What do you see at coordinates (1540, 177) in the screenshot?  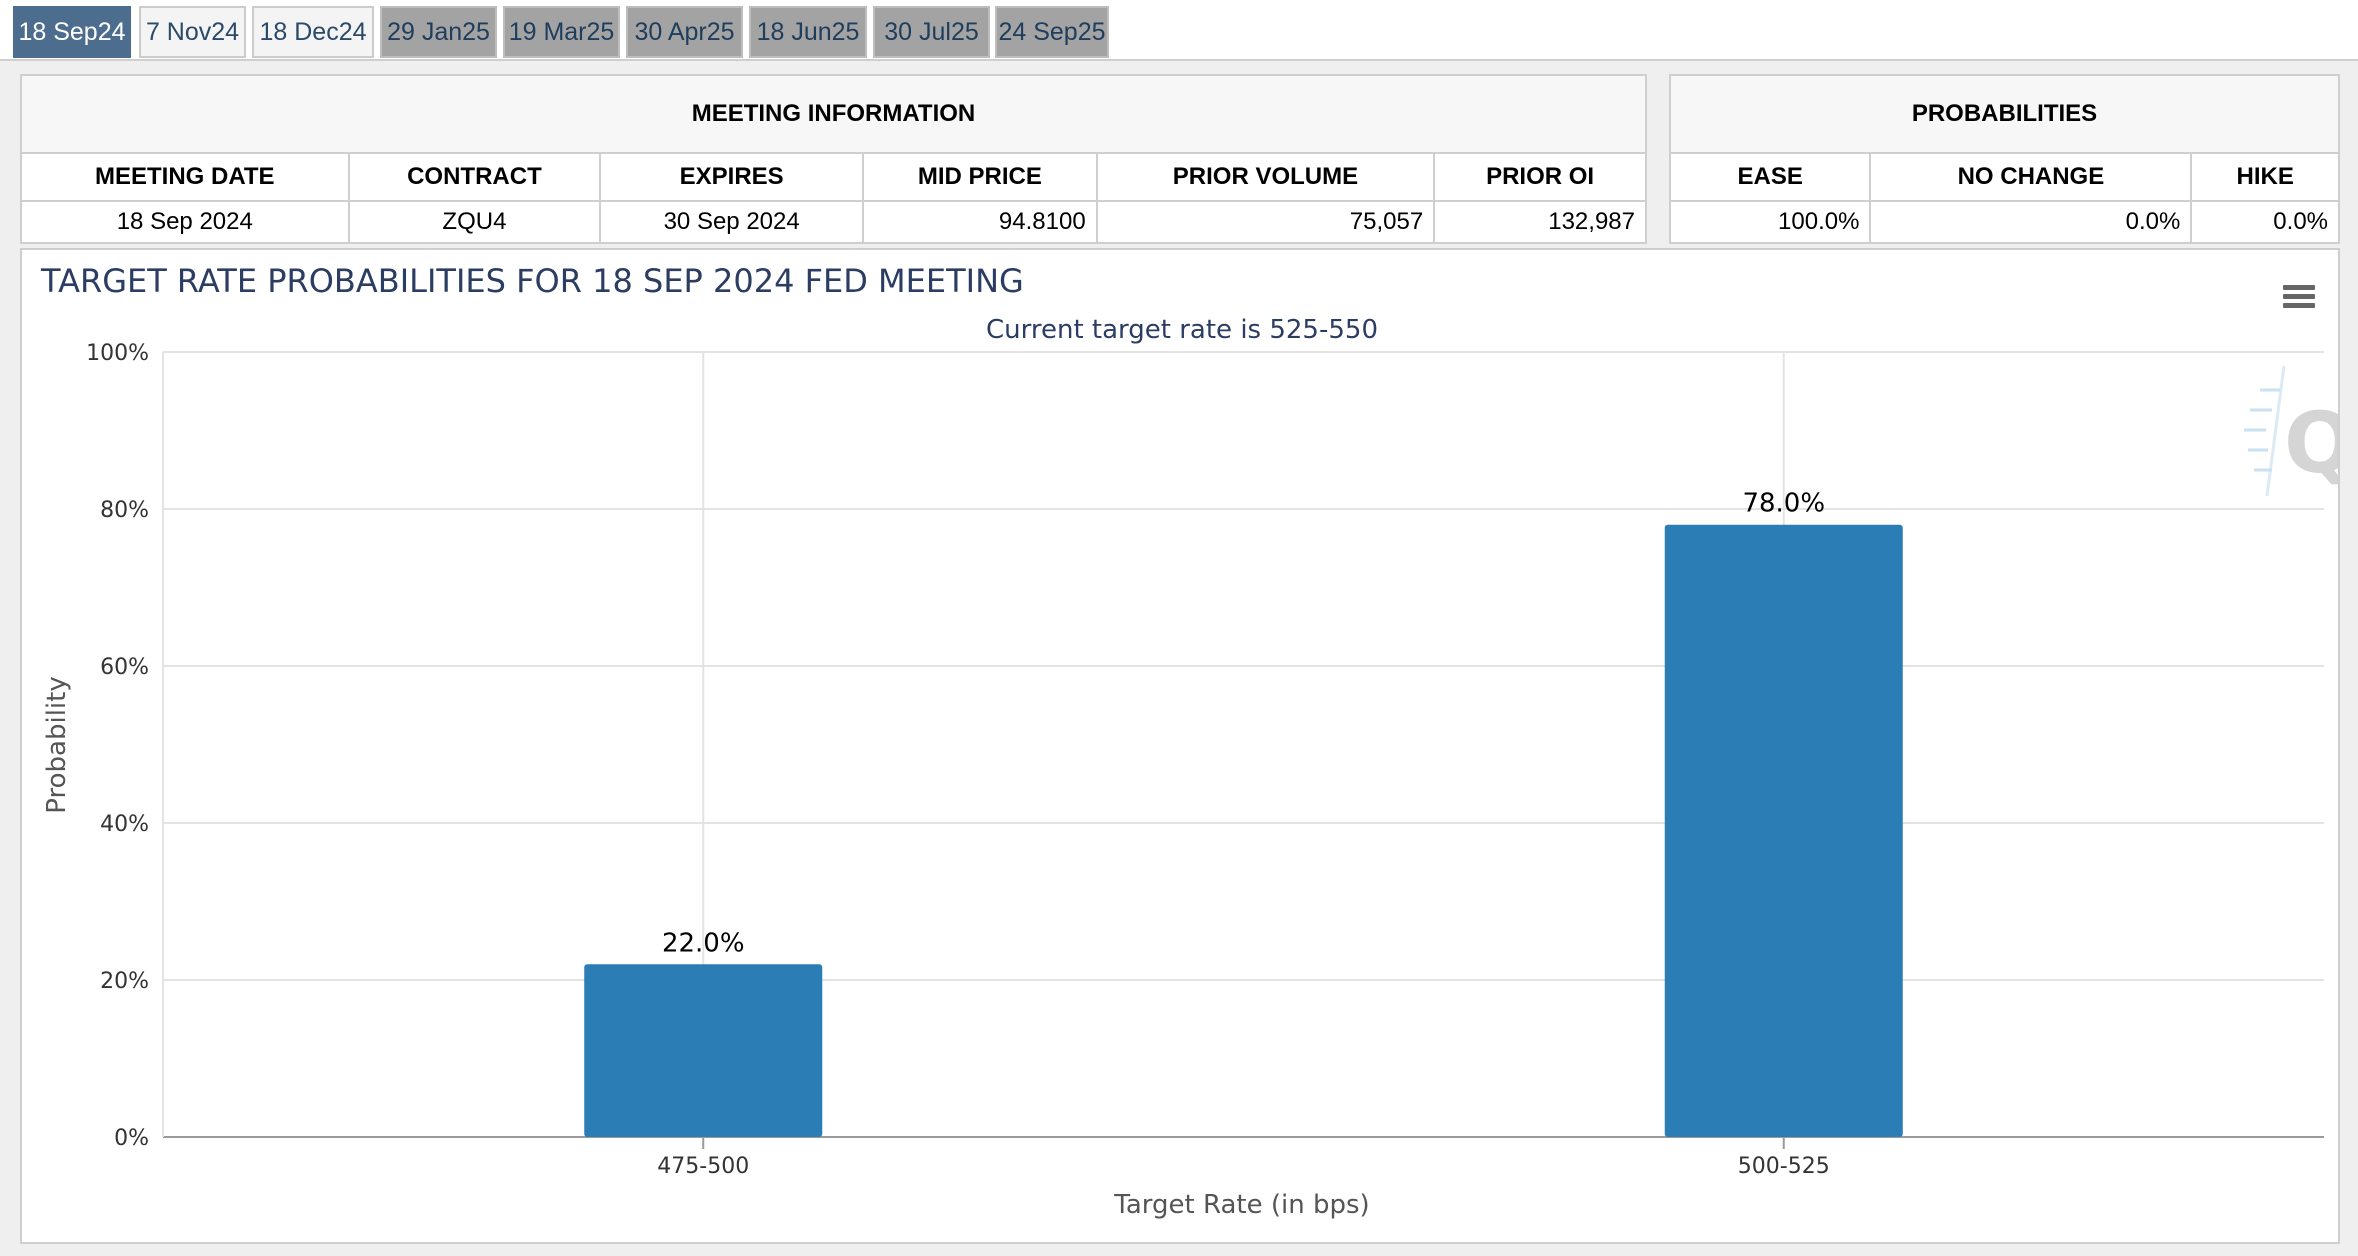 I see `header-prior-oi: PRIOR OI` at bounding box center [1540, 177].